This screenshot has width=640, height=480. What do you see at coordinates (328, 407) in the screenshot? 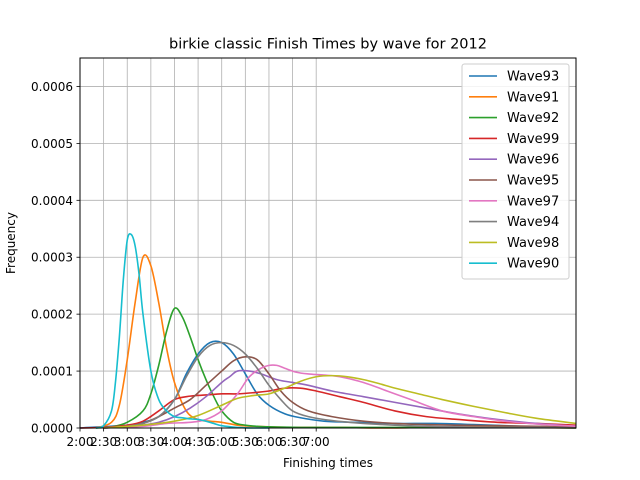
I see `series-line-wave99` at bounding box center [328, 407].